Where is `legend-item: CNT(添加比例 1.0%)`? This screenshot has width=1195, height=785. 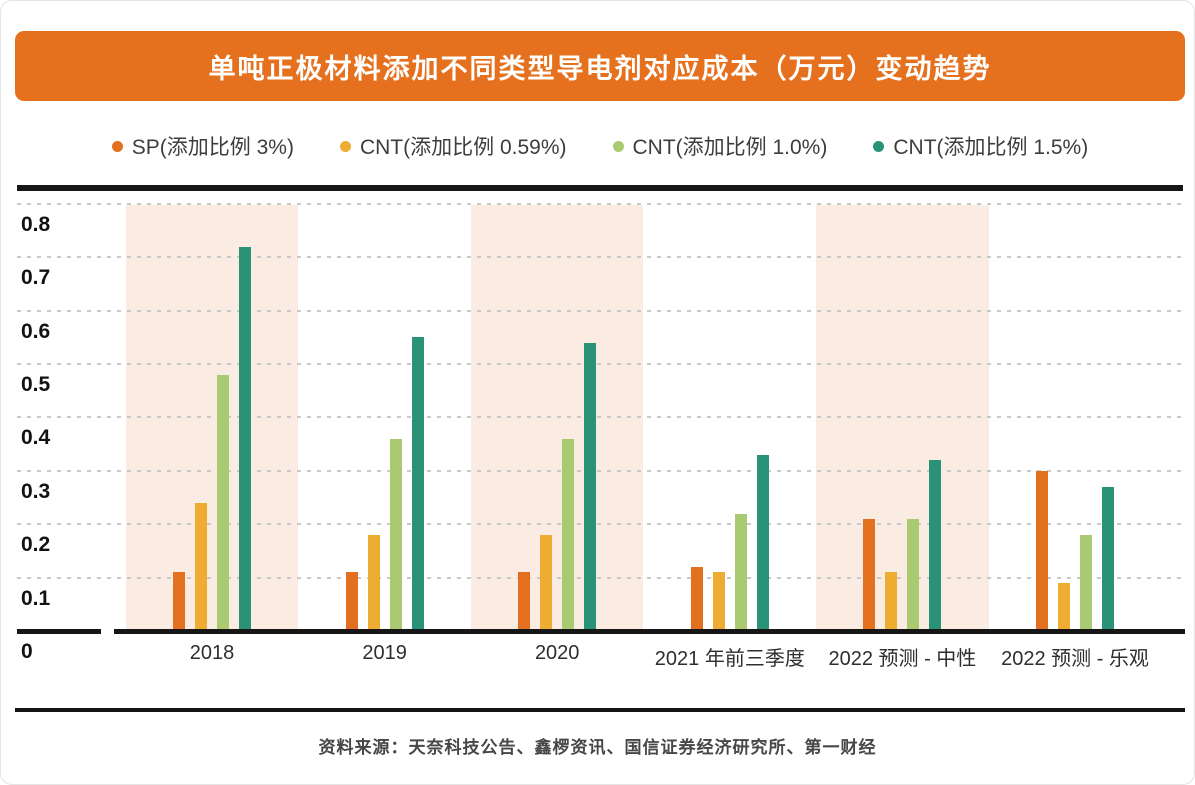
legend-item: CNT(添加比例 1.0%) is located at coordinates (720, 146).